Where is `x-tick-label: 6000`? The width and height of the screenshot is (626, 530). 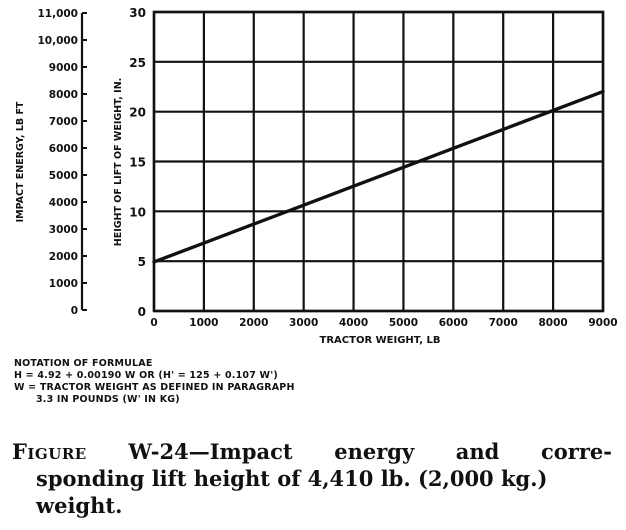
x-tick-label: 6000 is located at coordinates (453, 323).